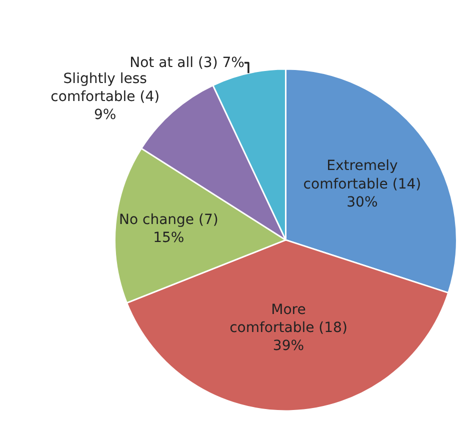 The image size is (462, 421). Describe the element at coordinates (288, 346) in the screenshot. I see `data-label: 39%` at that location.